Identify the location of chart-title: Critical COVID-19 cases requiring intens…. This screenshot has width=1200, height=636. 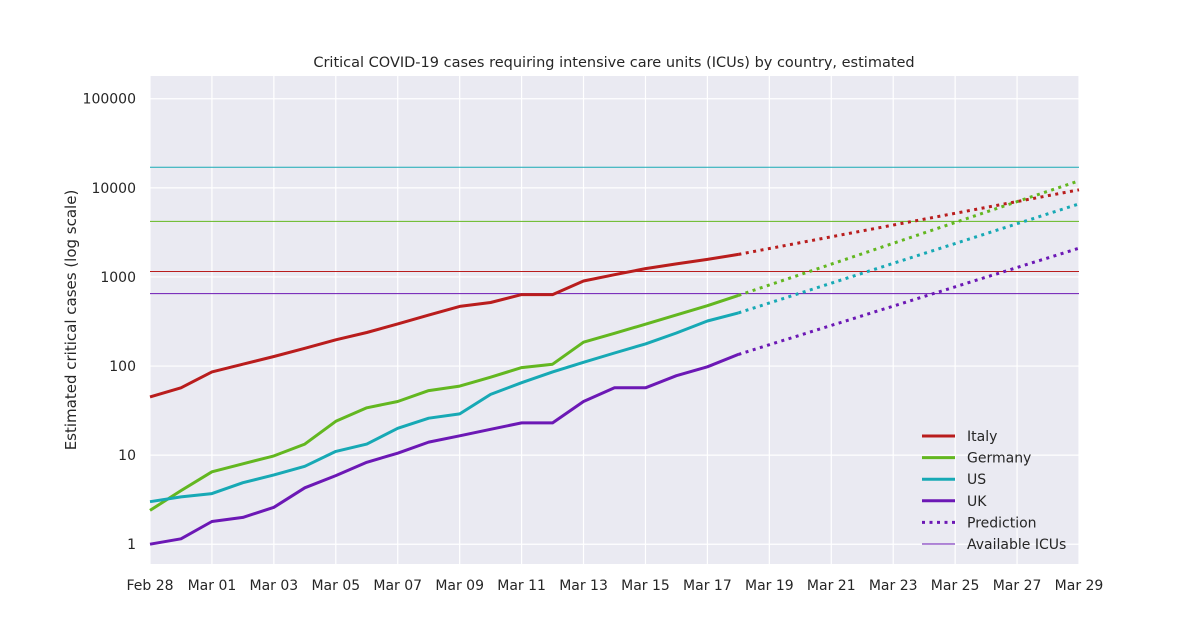
(613, 63).